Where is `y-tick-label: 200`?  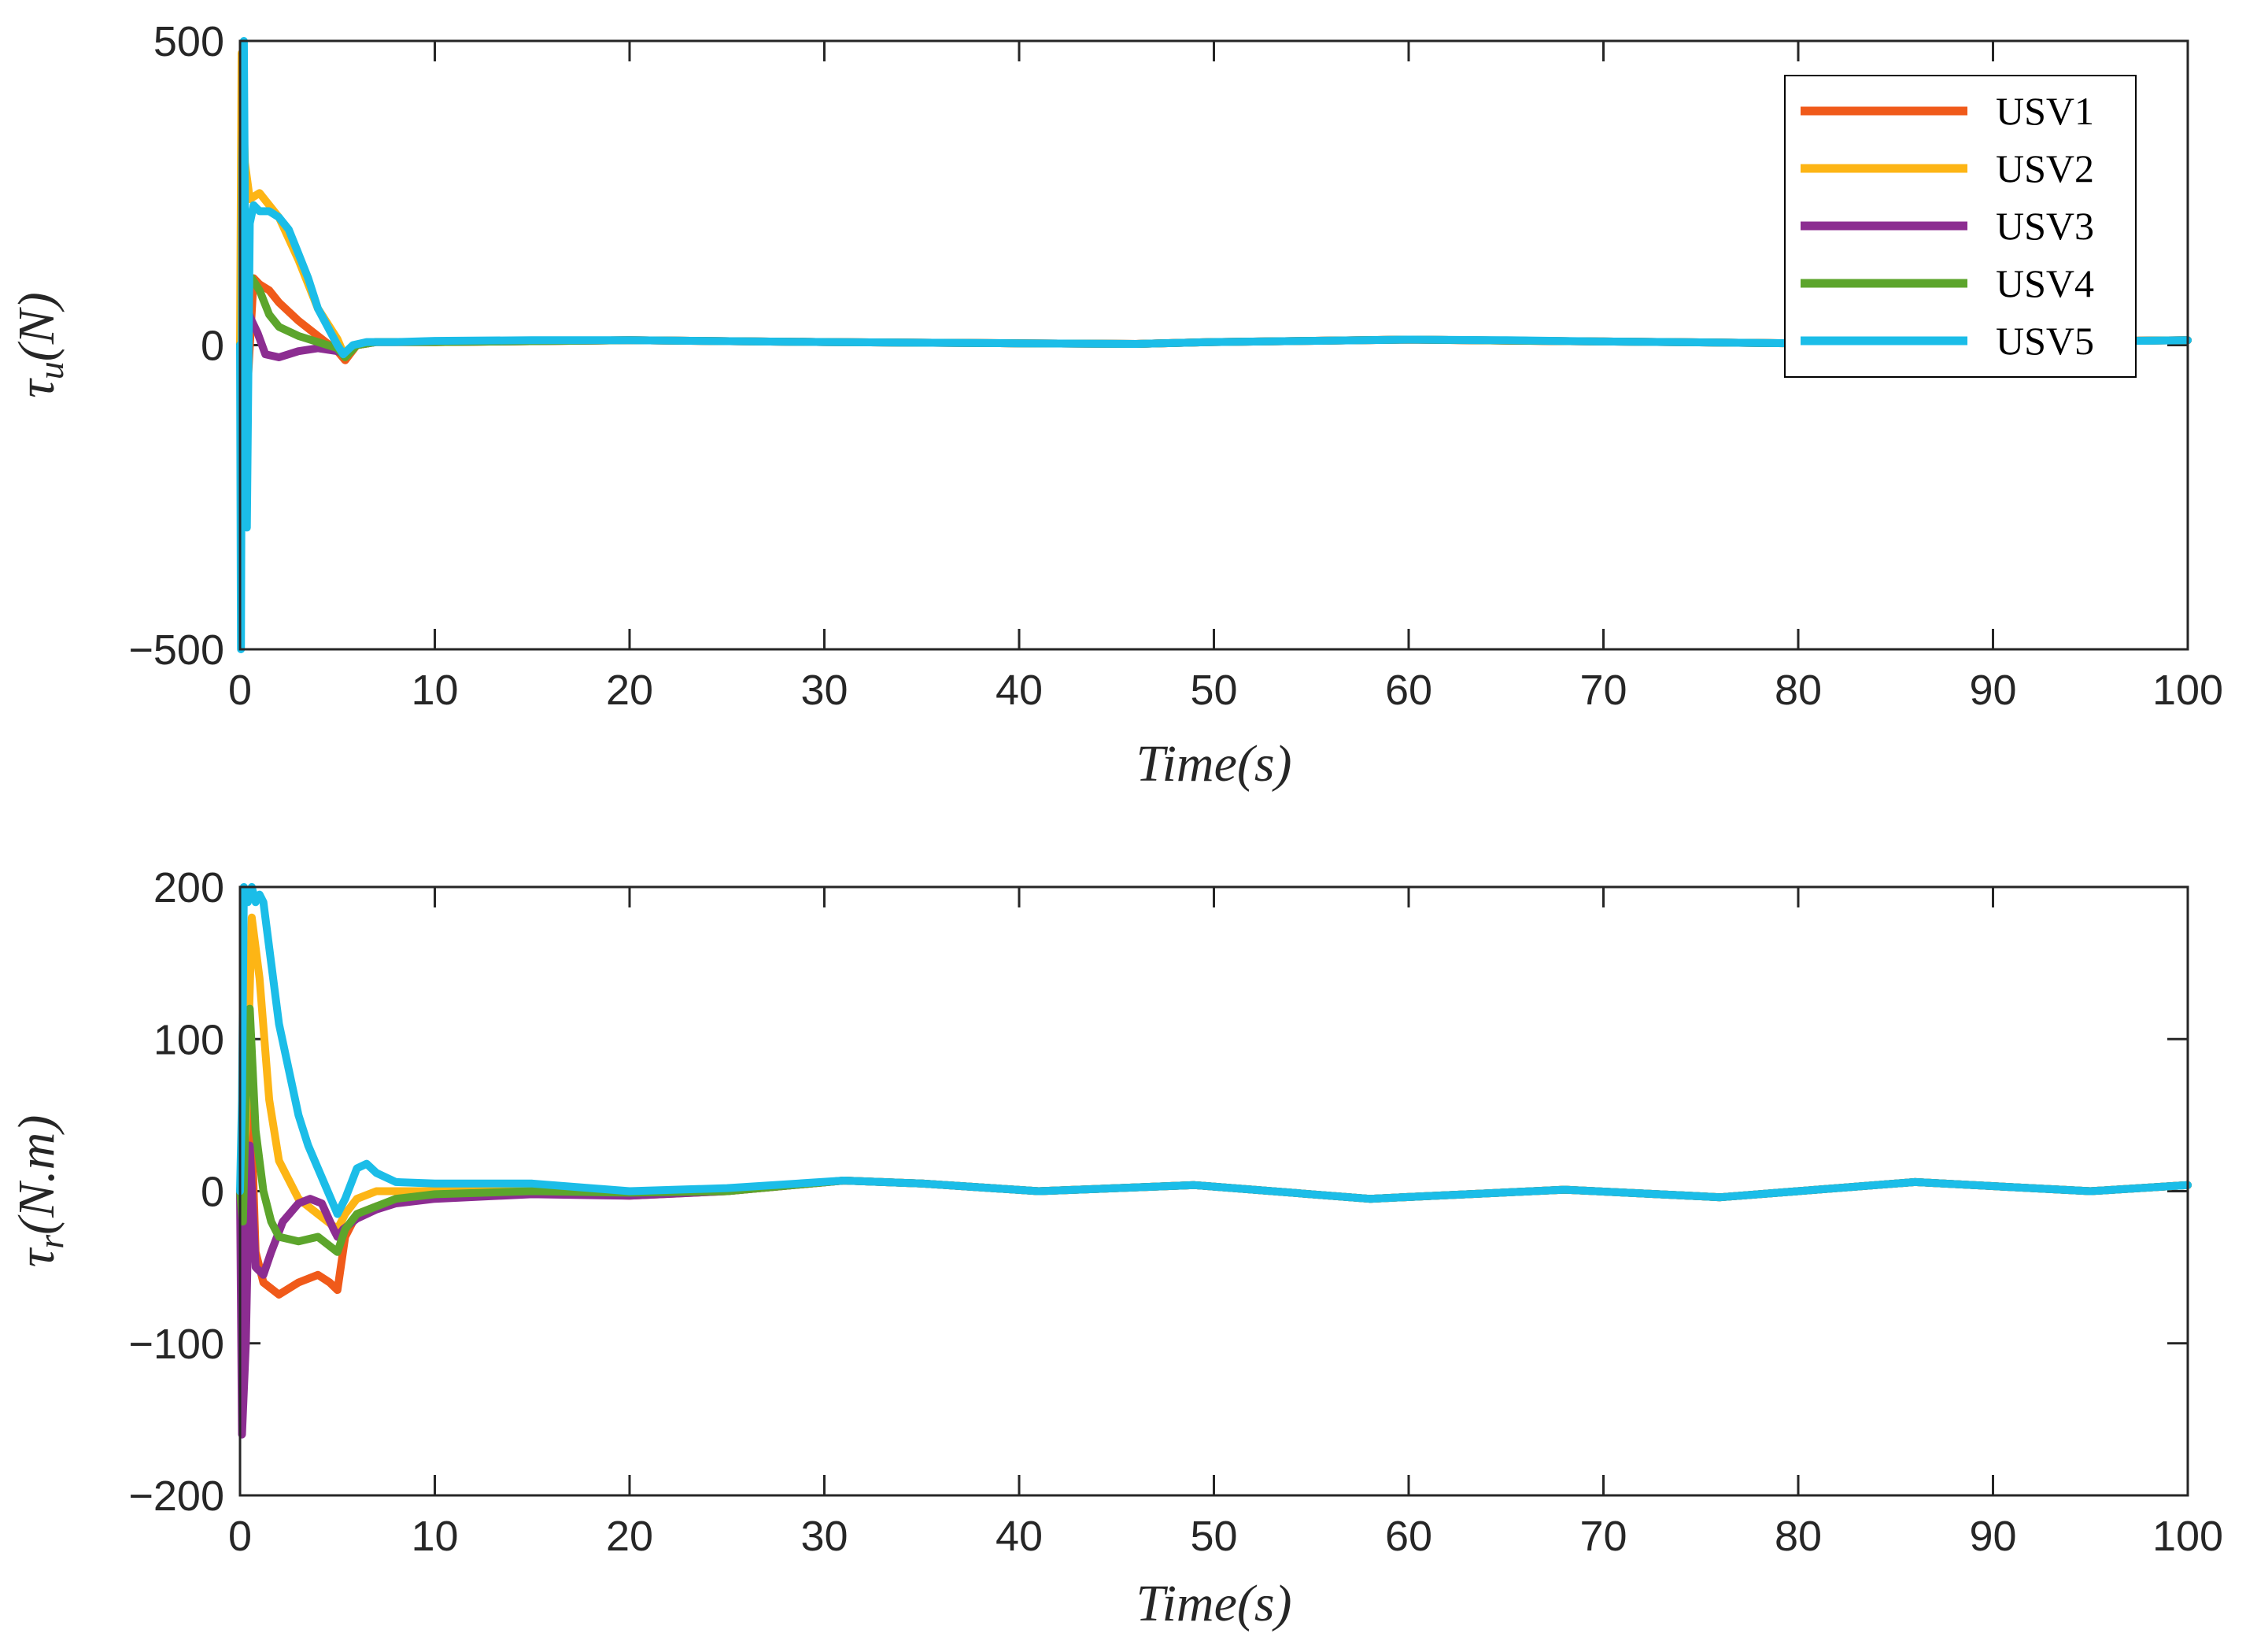 y-tick-label: 200 is located at coordinates (188, 888).